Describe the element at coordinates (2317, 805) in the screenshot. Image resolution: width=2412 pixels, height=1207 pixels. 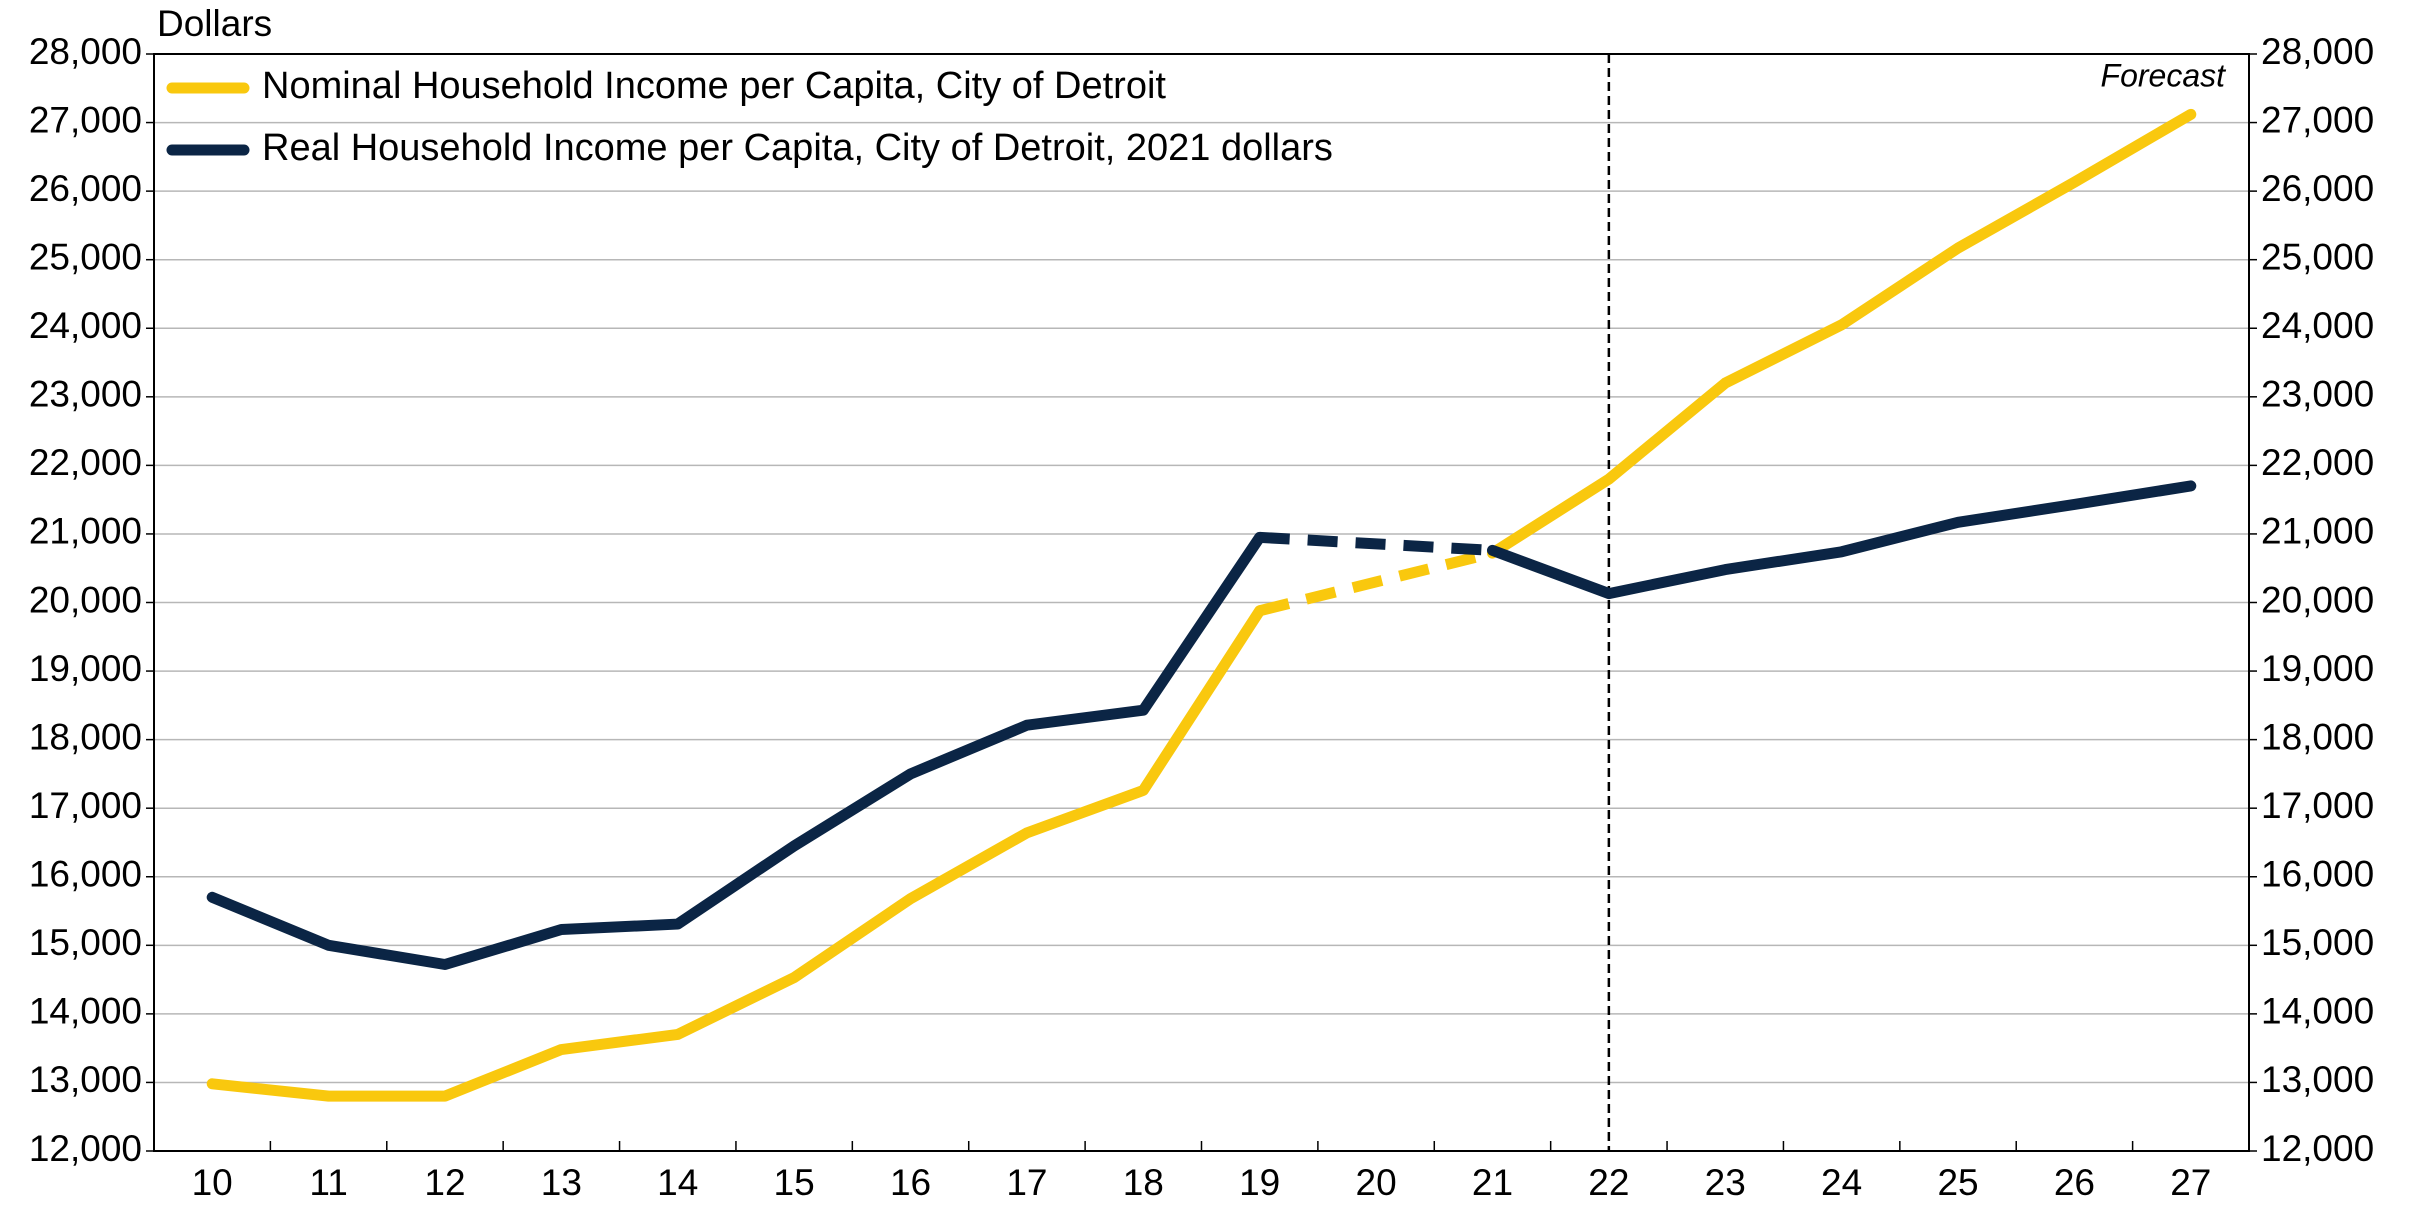
I see `y2-tick-label: 17,000` at that location.